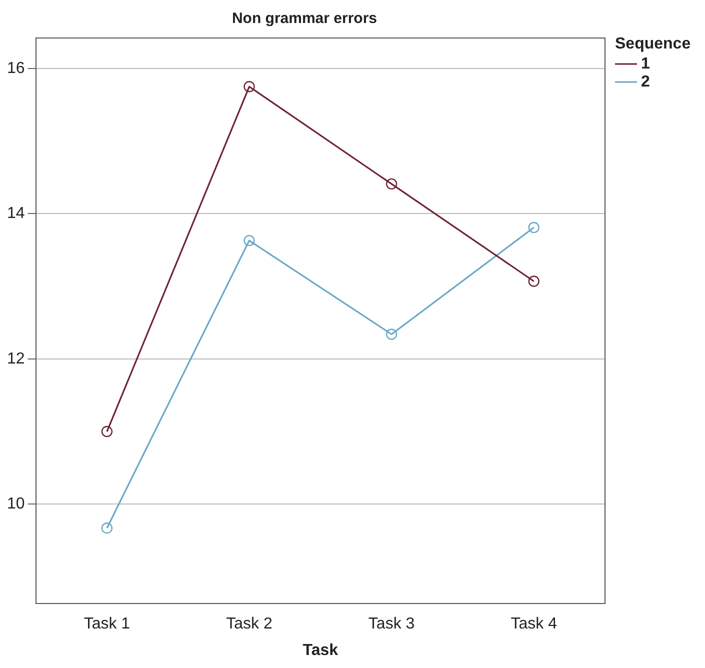 The width and height of the screenshot is (705, 668). I want to click on legend-label: 1, so click(645, 63).